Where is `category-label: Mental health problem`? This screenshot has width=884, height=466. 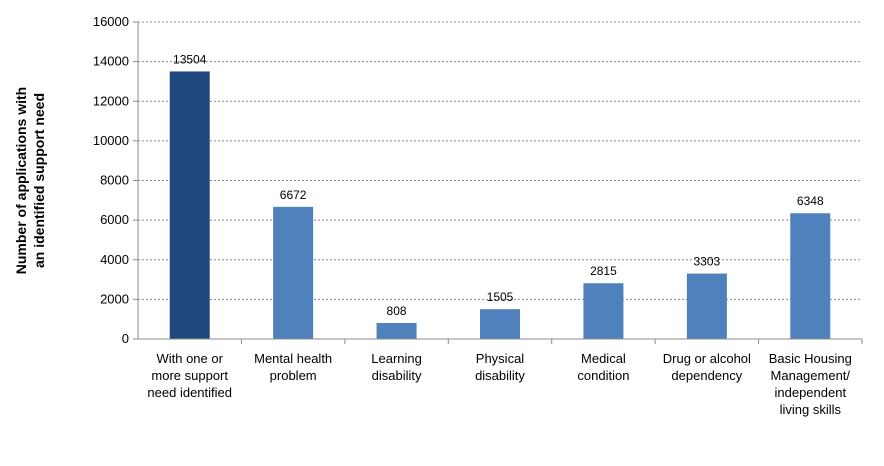
category-label: Mental health problem is located at coordinates (293, 367).